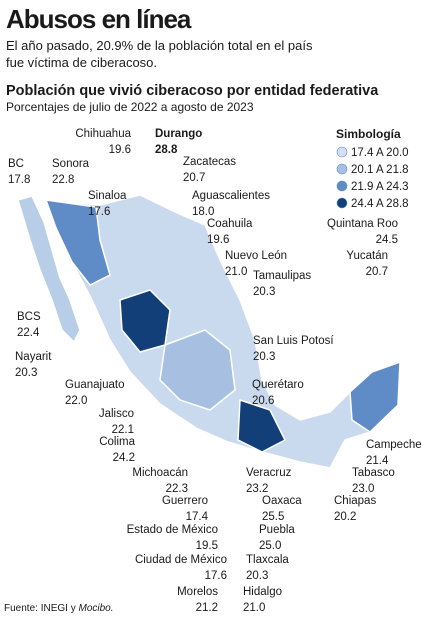  I want to click on state-name: Sonora, so click(71, 164).